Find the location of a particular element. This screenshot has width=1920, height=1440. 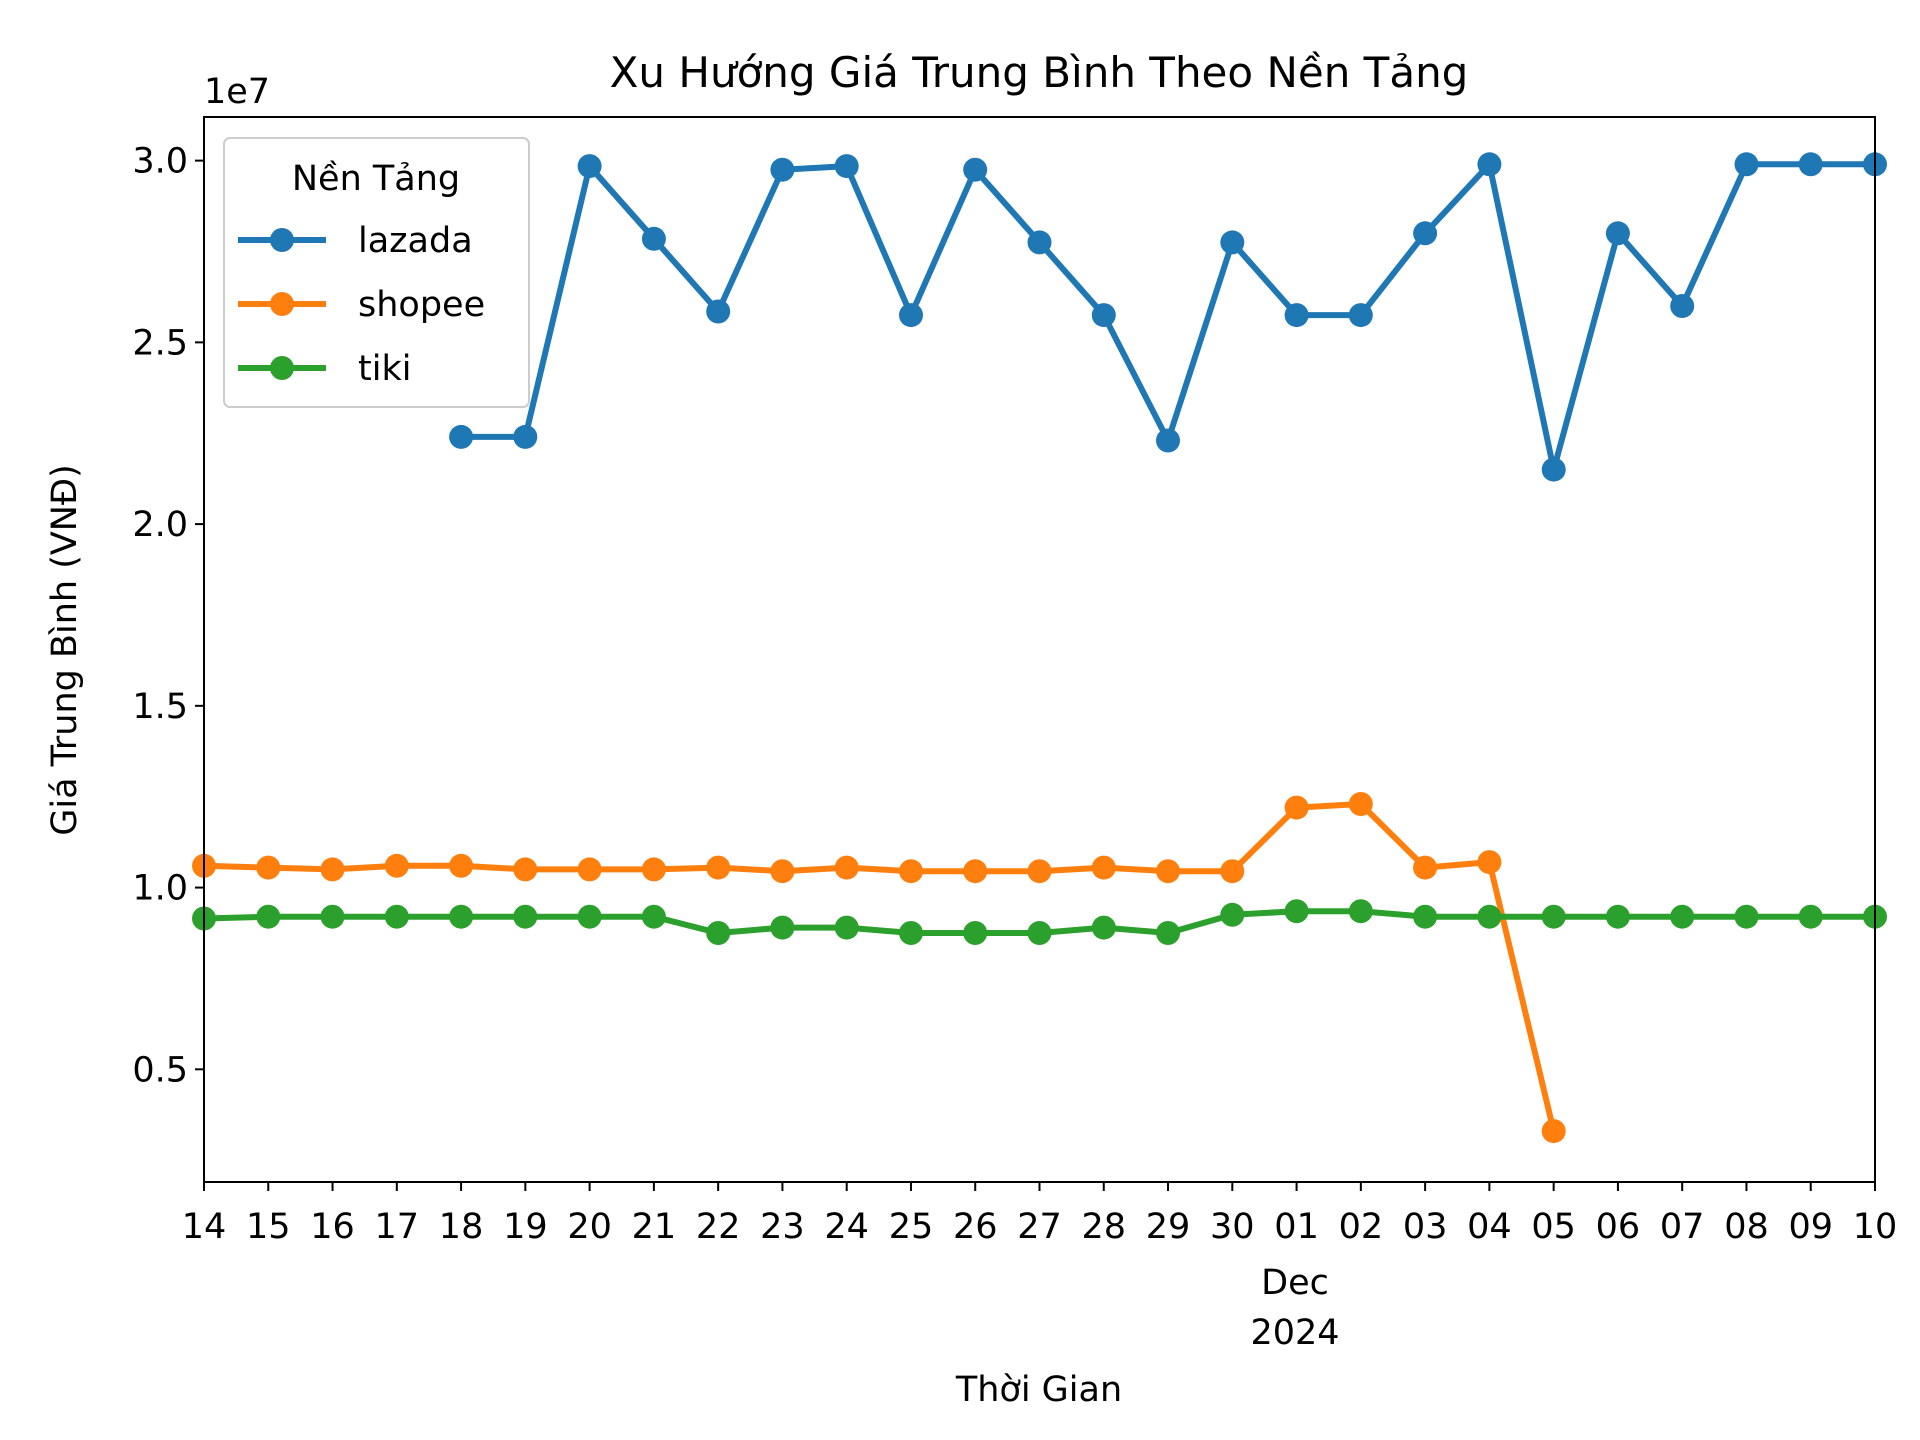

y-tick-label-4: 2.5 is located at coordinates (160, 343).